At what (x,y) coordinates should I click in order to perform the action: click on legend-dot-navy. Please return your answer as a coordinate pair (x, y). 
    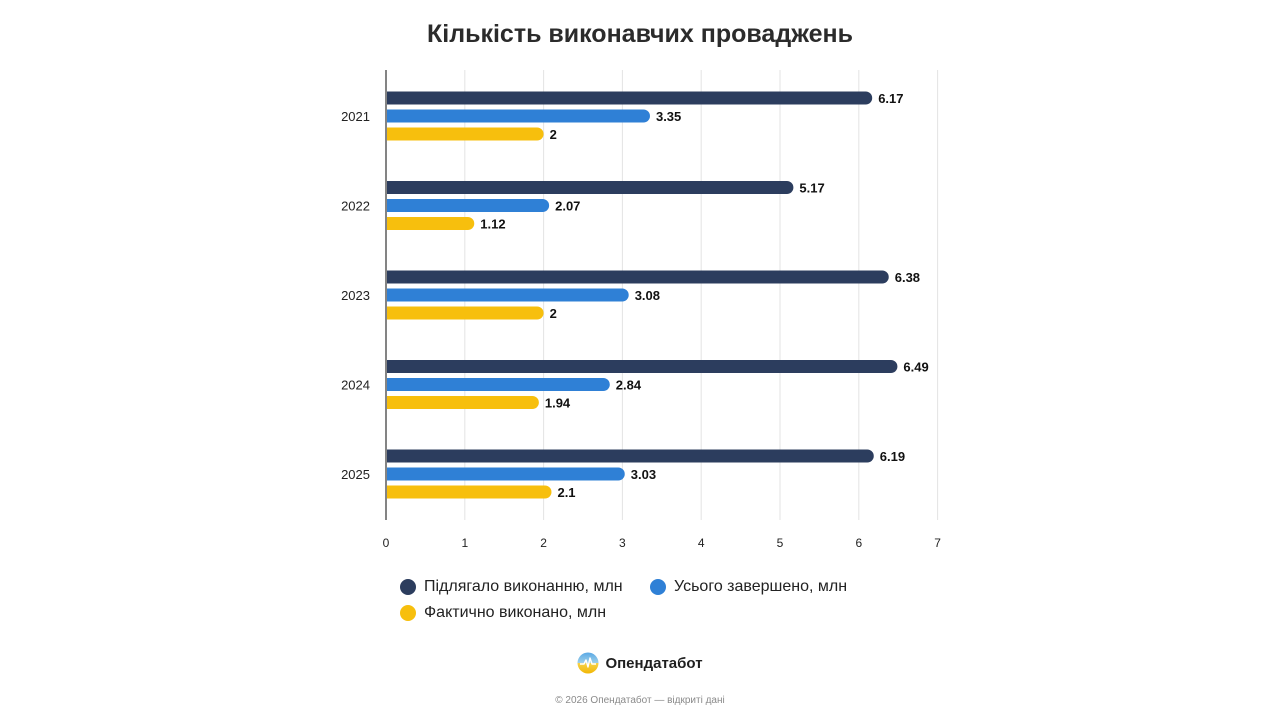
    Looking at the image, I should click on (408, 587).